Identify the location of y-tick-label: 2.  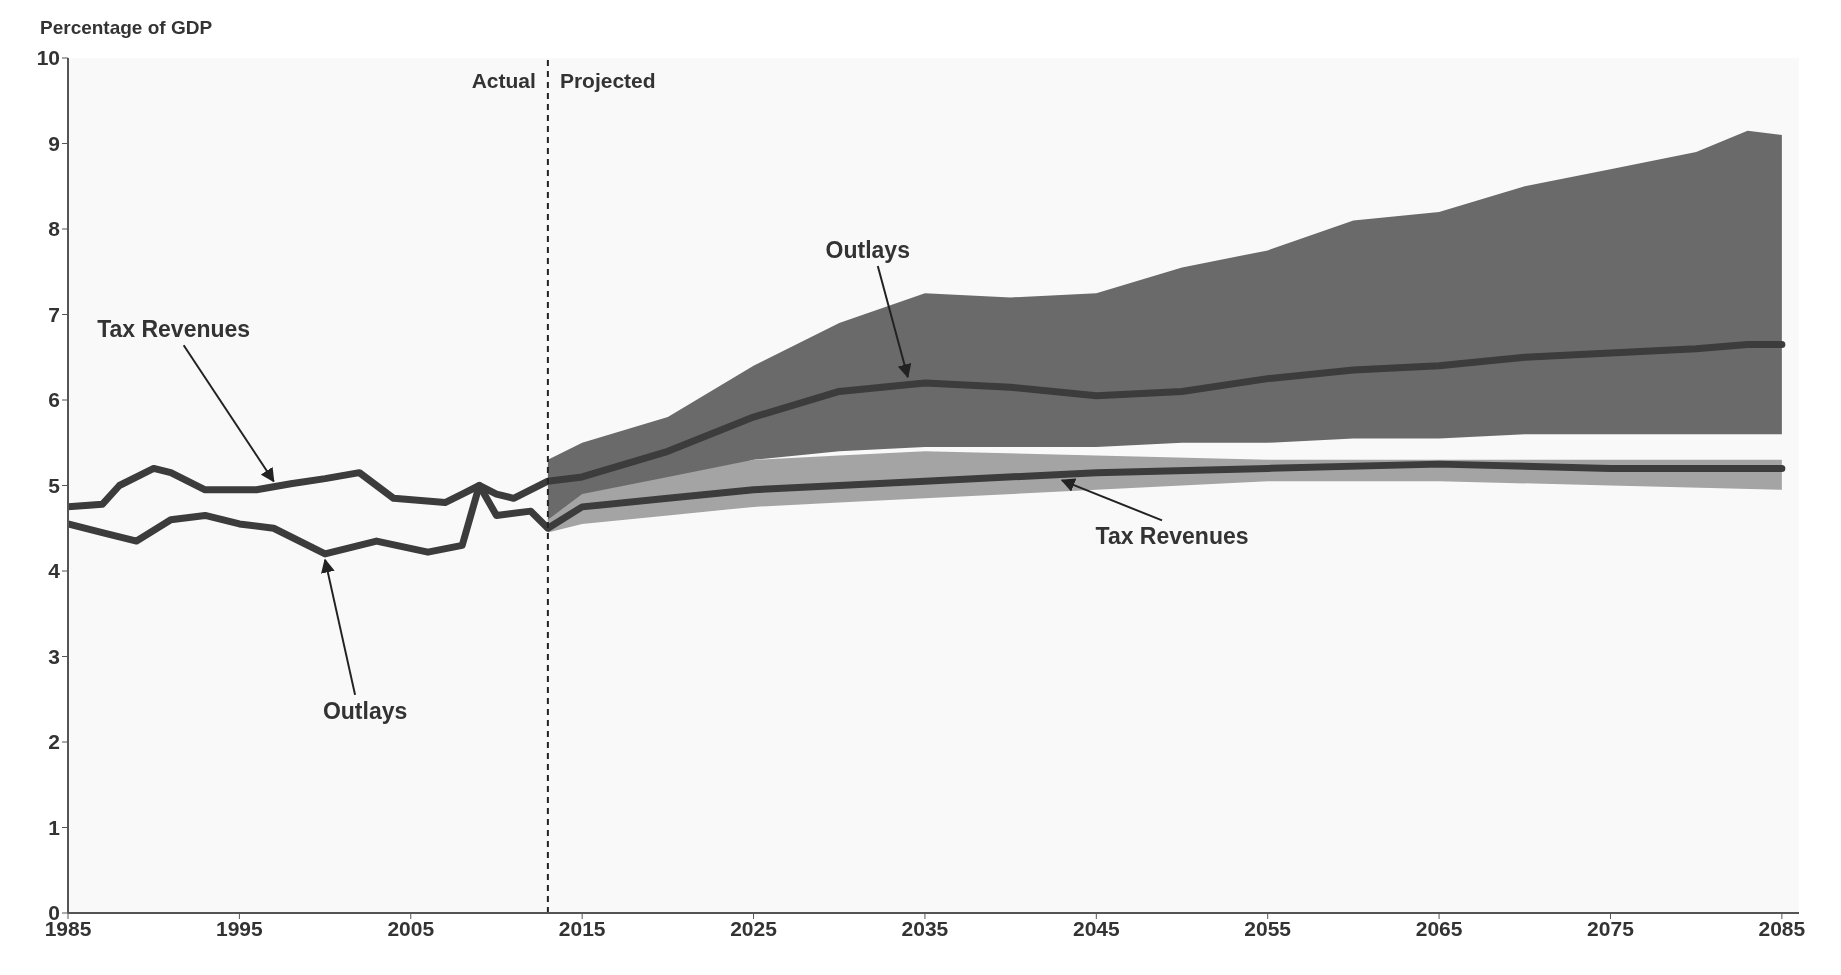
(54, 742).